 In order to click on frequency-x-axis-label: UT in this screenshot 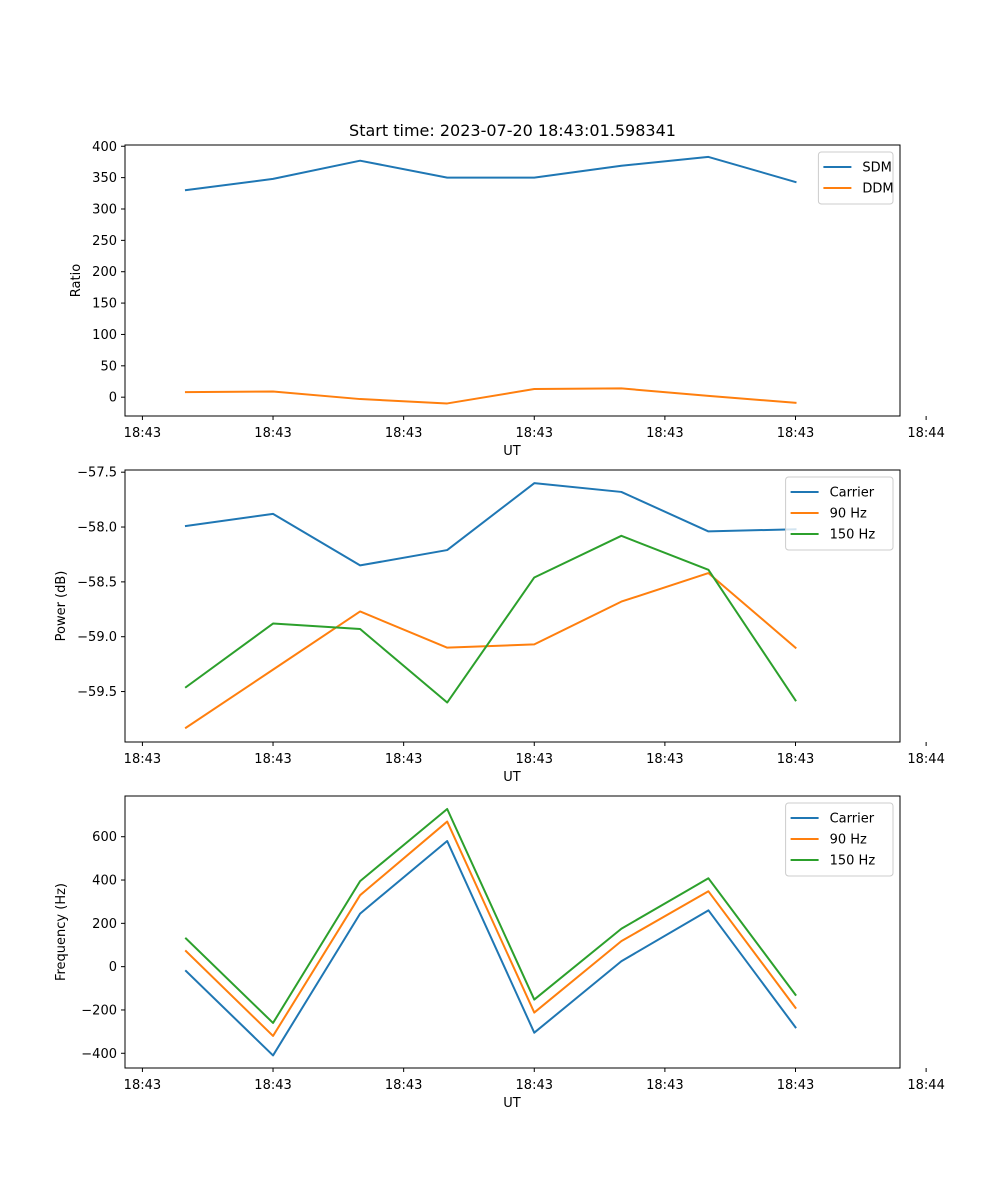, I will do `click(512, 1103)`.